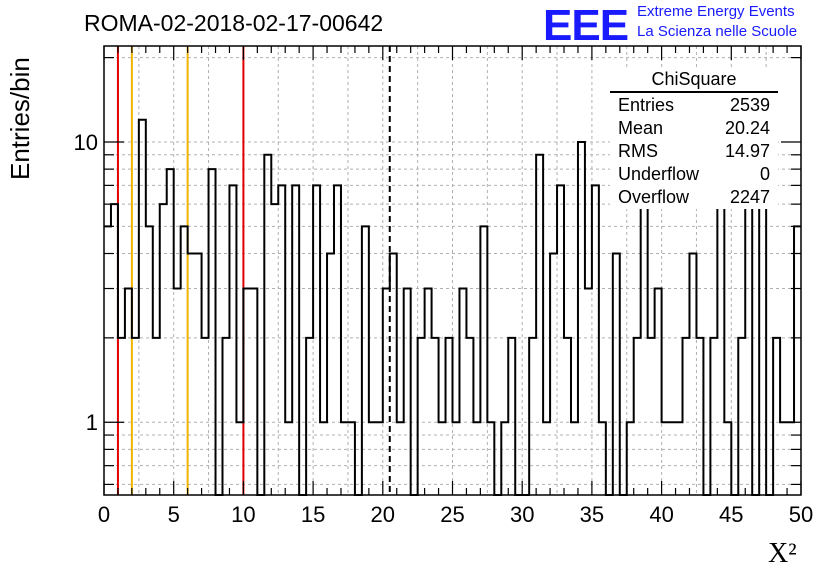  I want to click on stats-row-underflow: Underflow 0, so click(694, 174).